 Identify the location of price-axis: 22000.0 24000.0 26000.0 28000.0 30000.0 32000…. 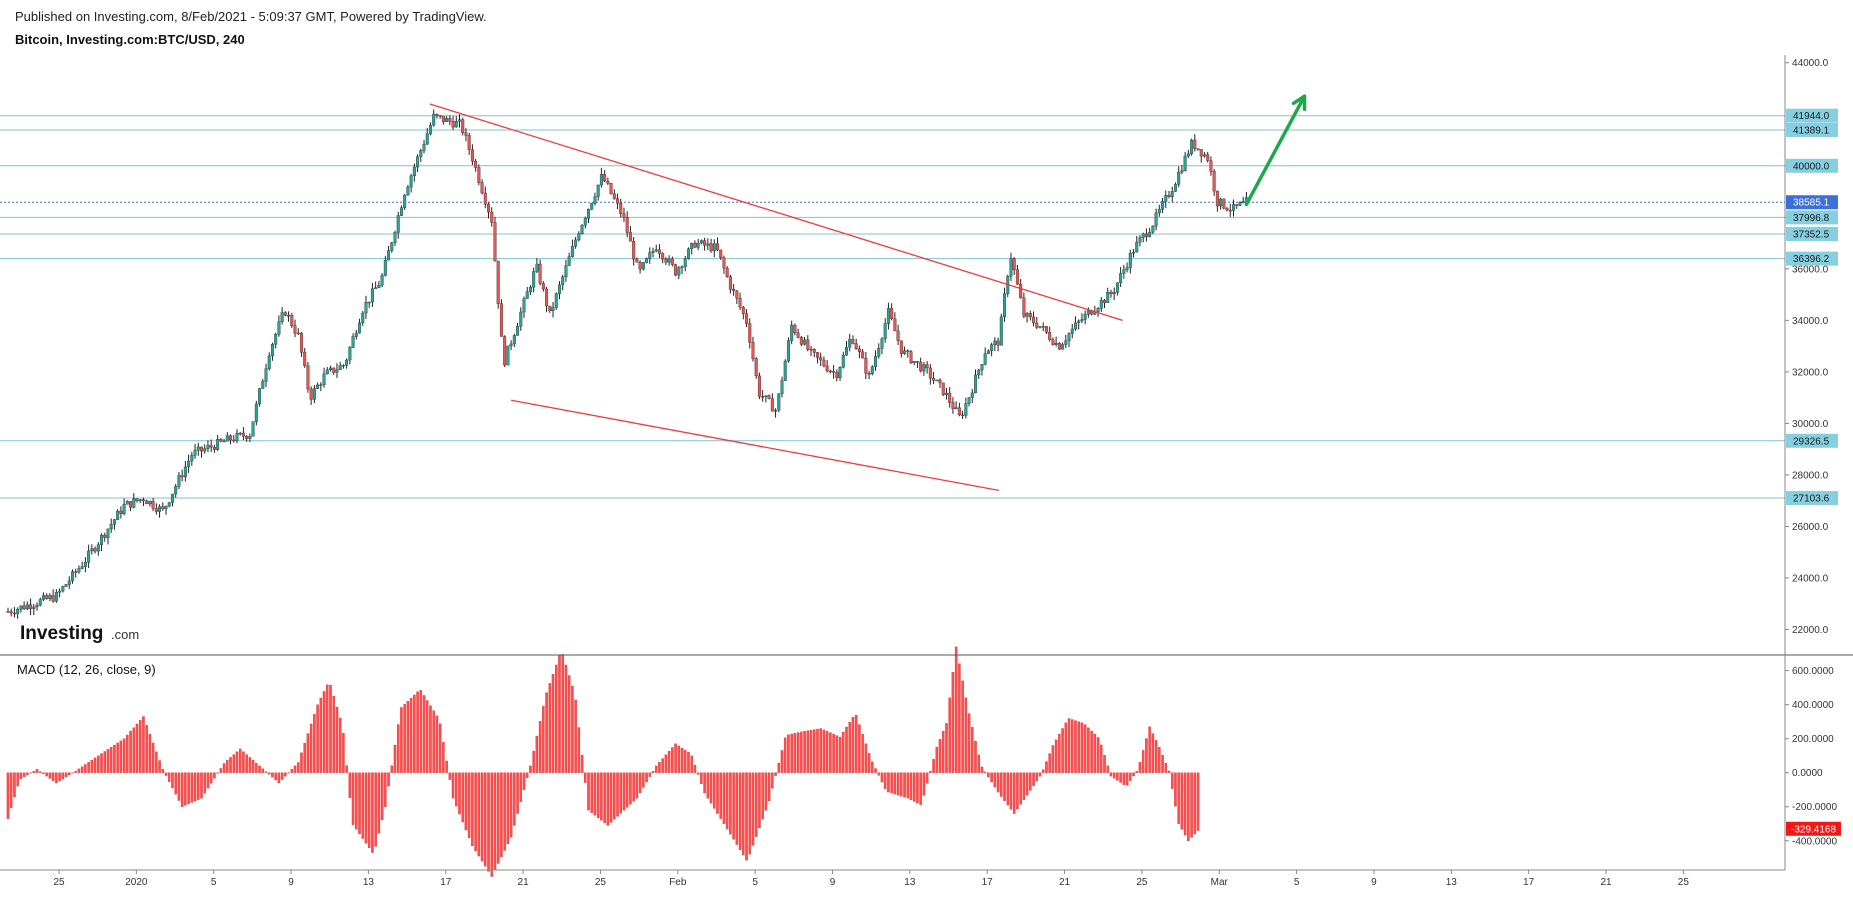
(1811, 347).